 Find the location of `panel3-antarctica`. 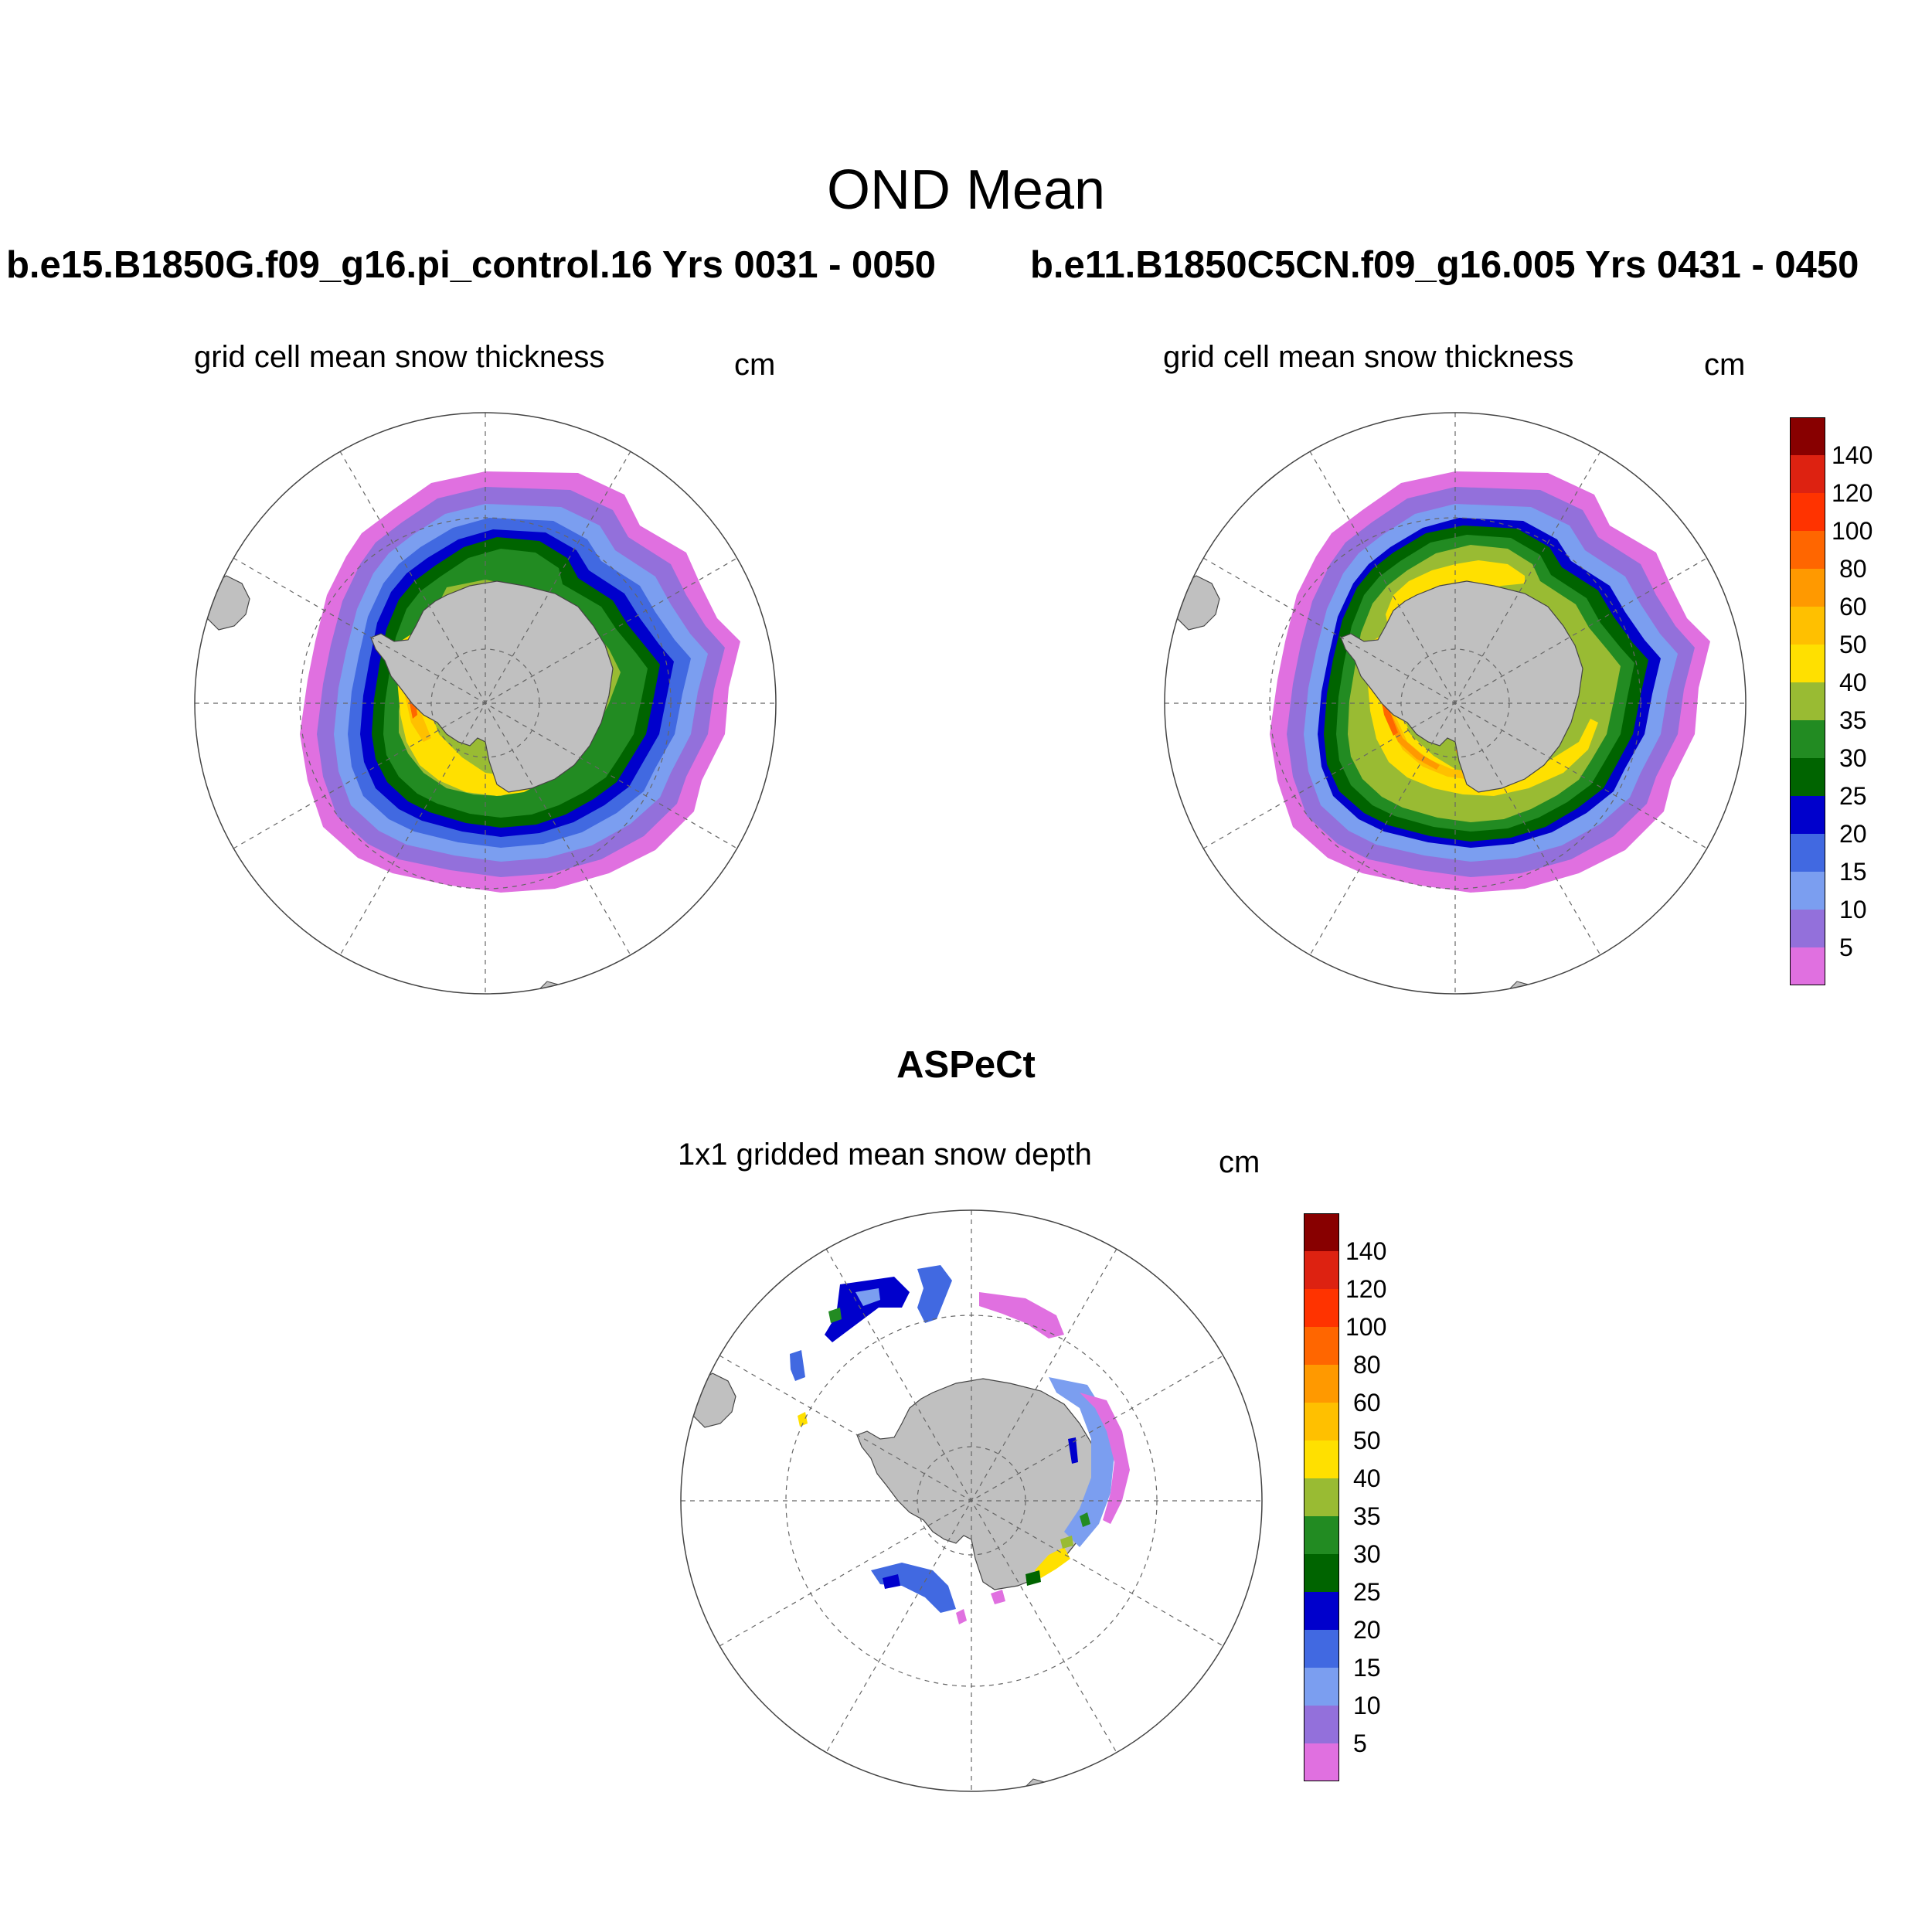

panel3-antarctica is located at coordinates (978, 1484).